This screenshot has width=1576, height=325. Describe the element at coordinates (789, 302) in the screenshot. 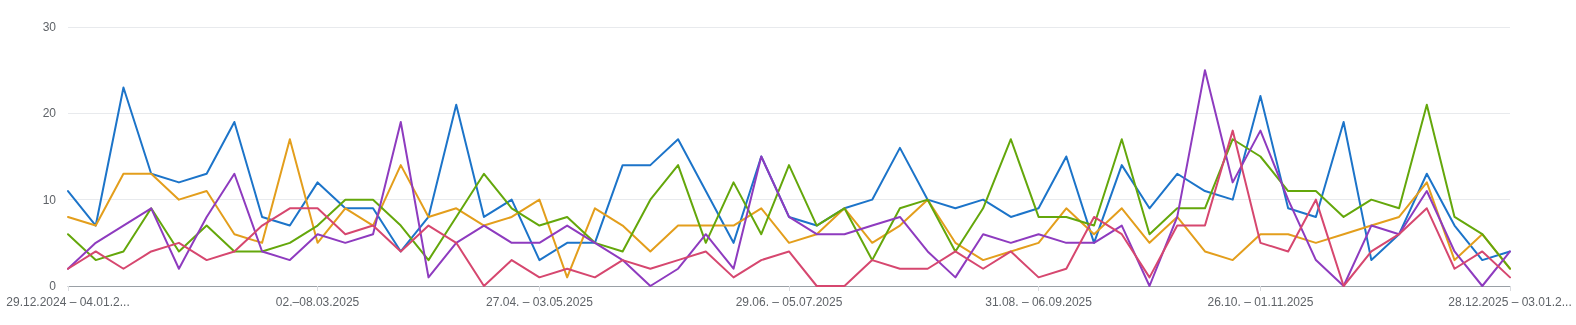

I see `x-tick-label: 29.06. – 05.07.2025` at that location.